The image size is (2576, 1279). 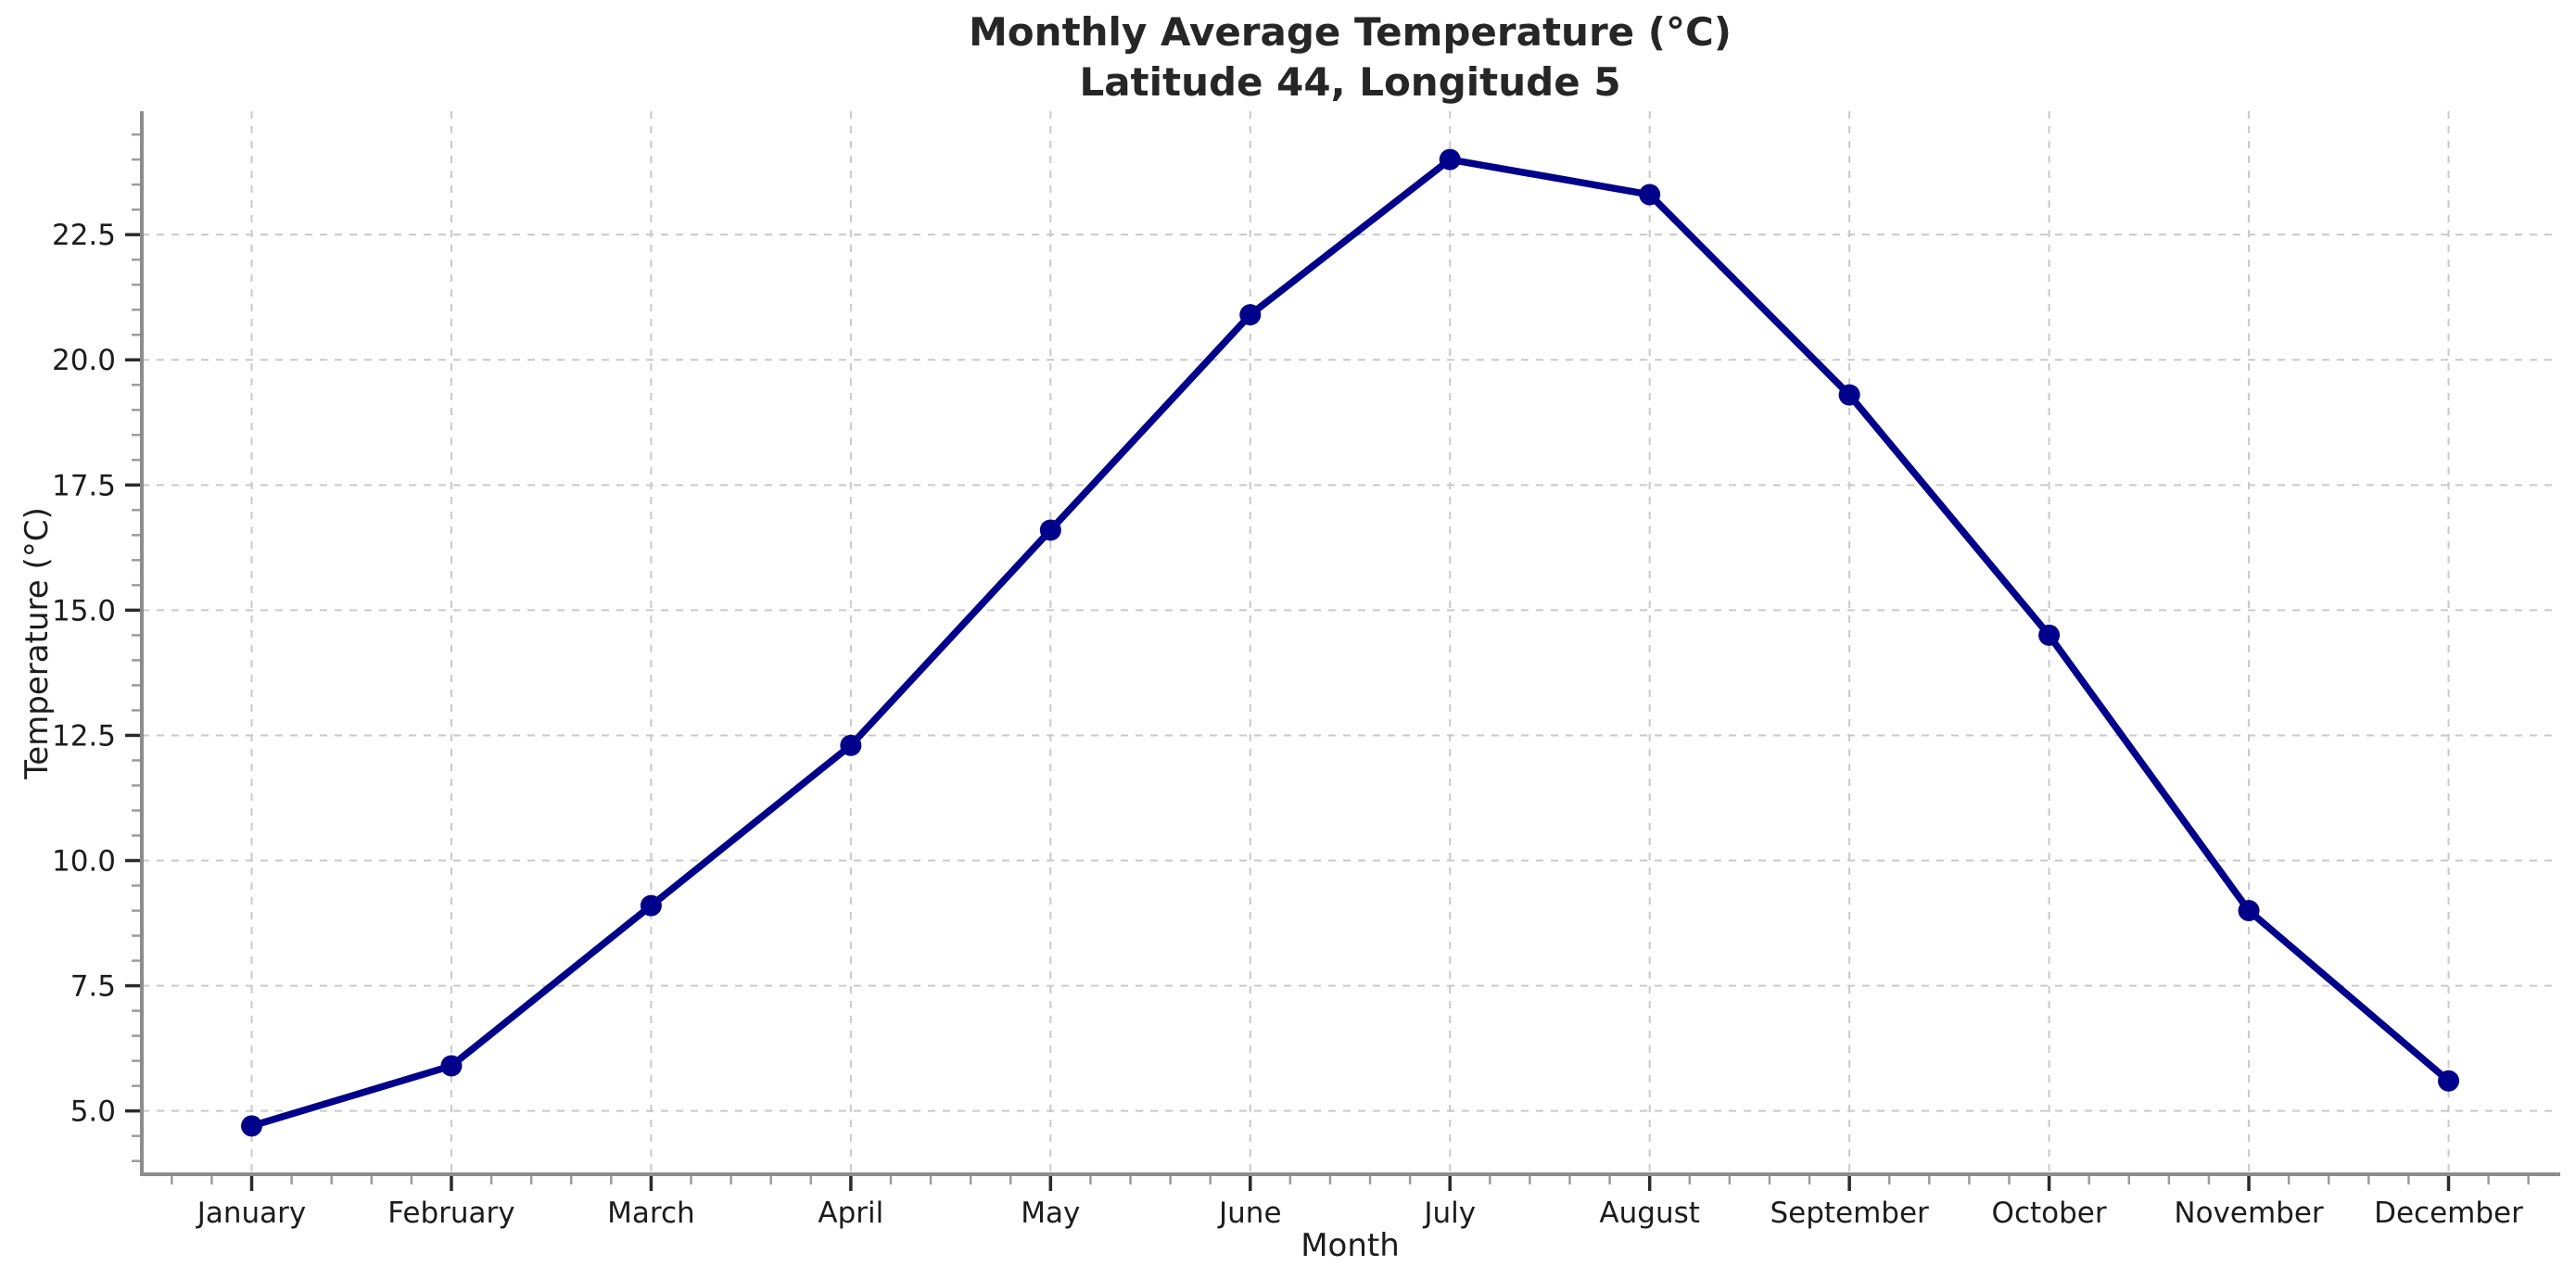 What do you see at coordinates (2249, 1213) in the screenshot?
I see `x-tick-label: November` at bounding box center [2249, 1213].